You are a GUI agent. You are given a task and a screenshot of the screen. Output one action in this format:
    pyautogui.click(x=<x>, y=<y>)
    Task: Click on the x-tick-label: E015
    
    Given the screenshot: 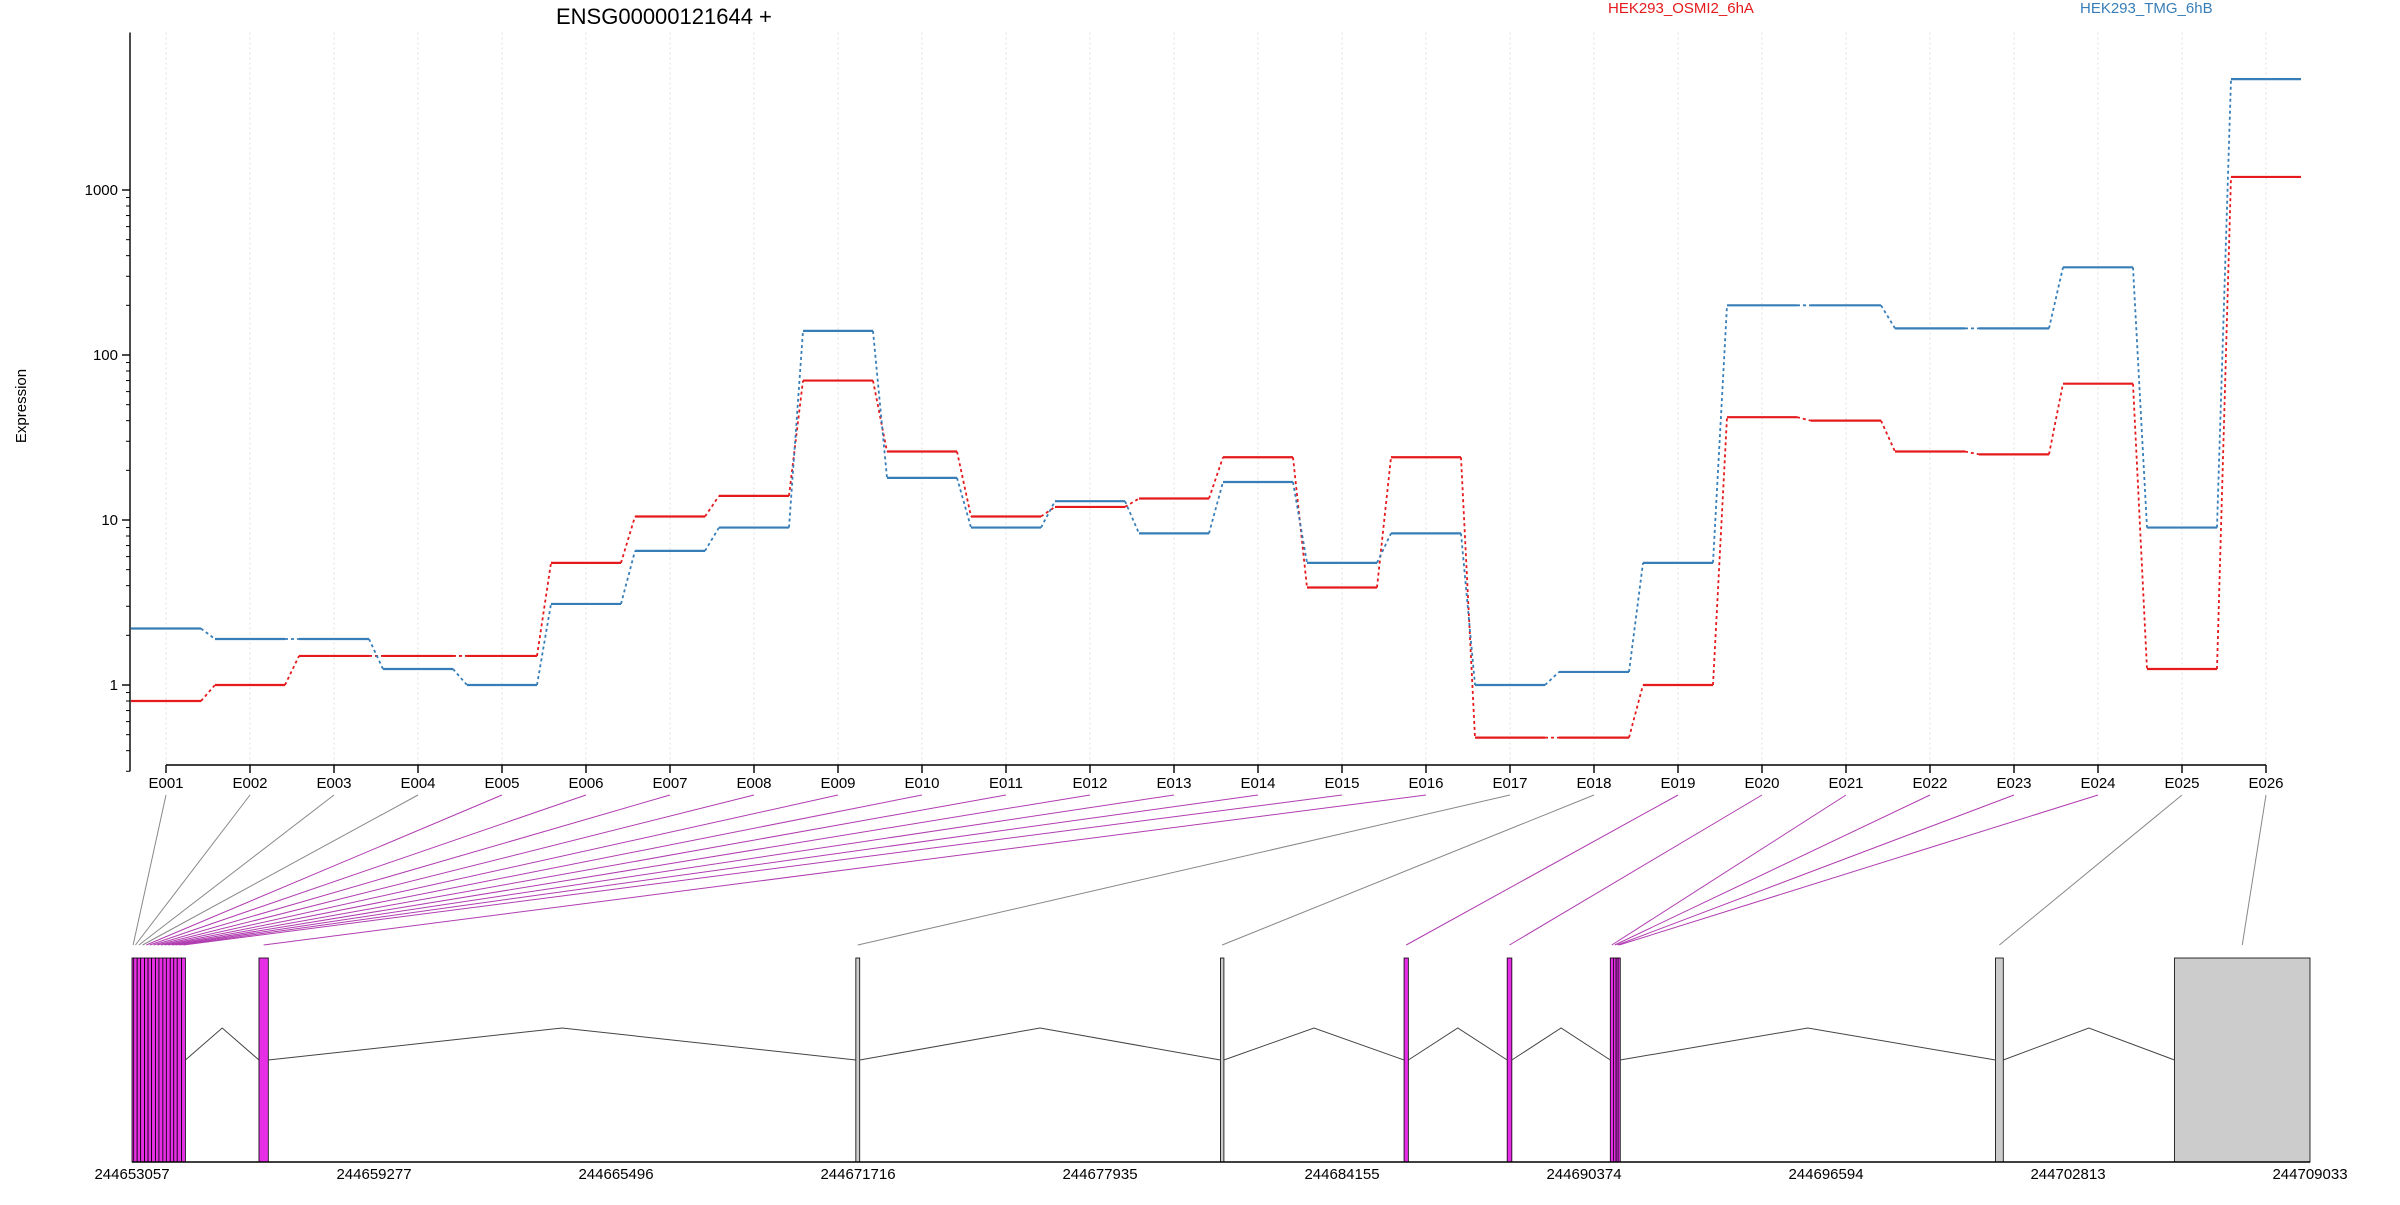 What is the action you would take?
    pyautogui.click(x=1341, y=783)
    